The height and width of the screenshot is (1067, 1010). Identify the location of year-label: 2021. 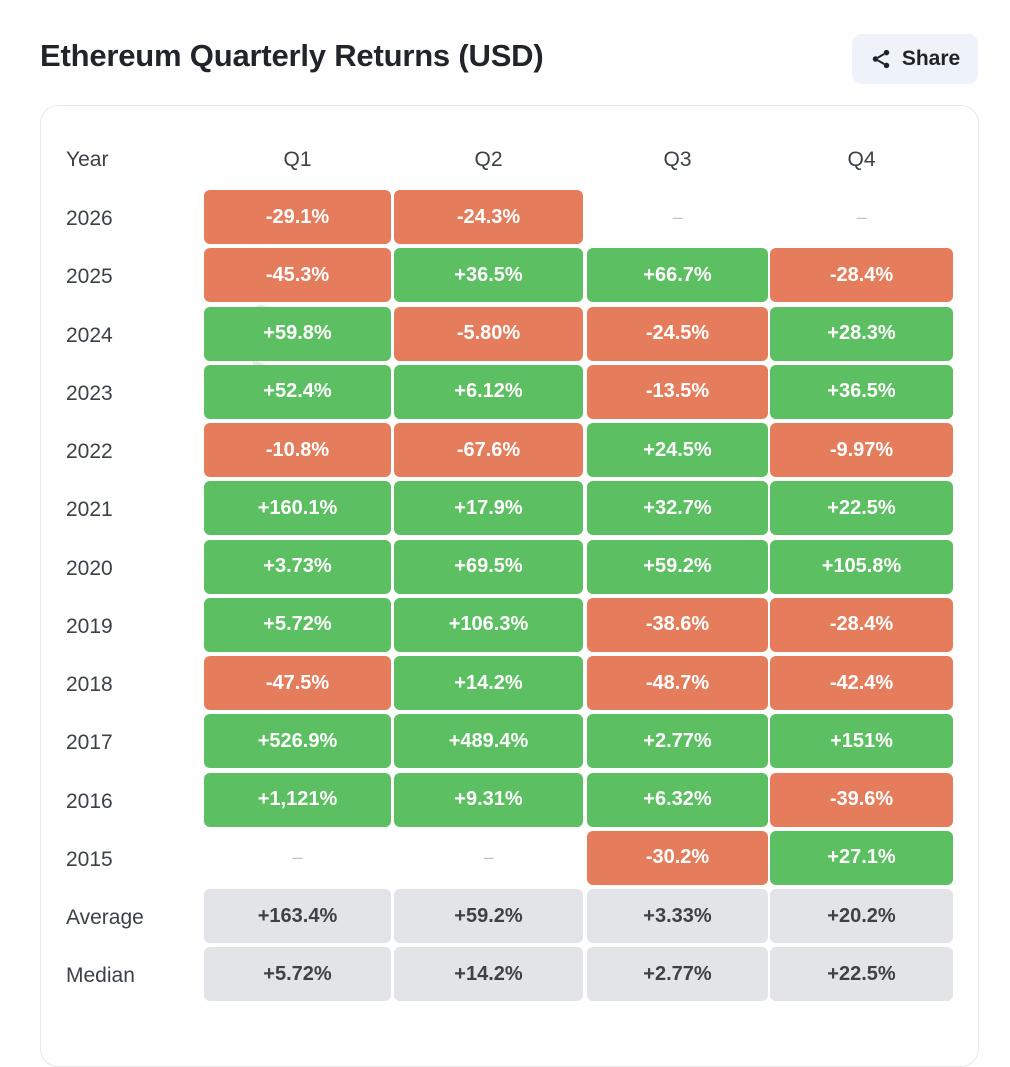
(89, 510).